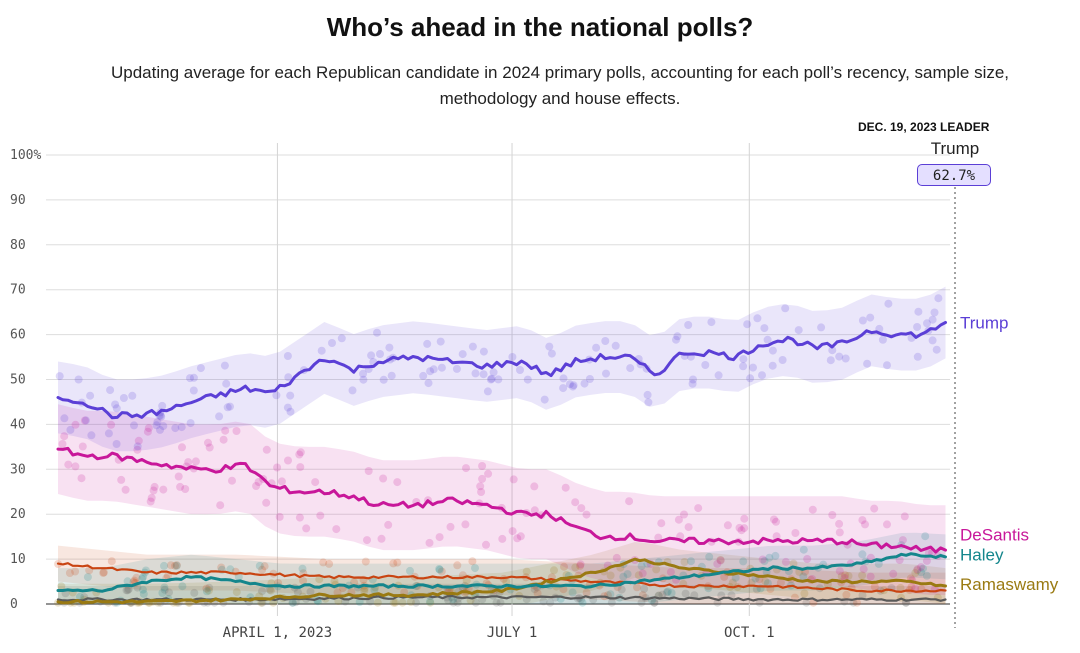  I want to click on y-tick-label: 50, so click(18, 380).